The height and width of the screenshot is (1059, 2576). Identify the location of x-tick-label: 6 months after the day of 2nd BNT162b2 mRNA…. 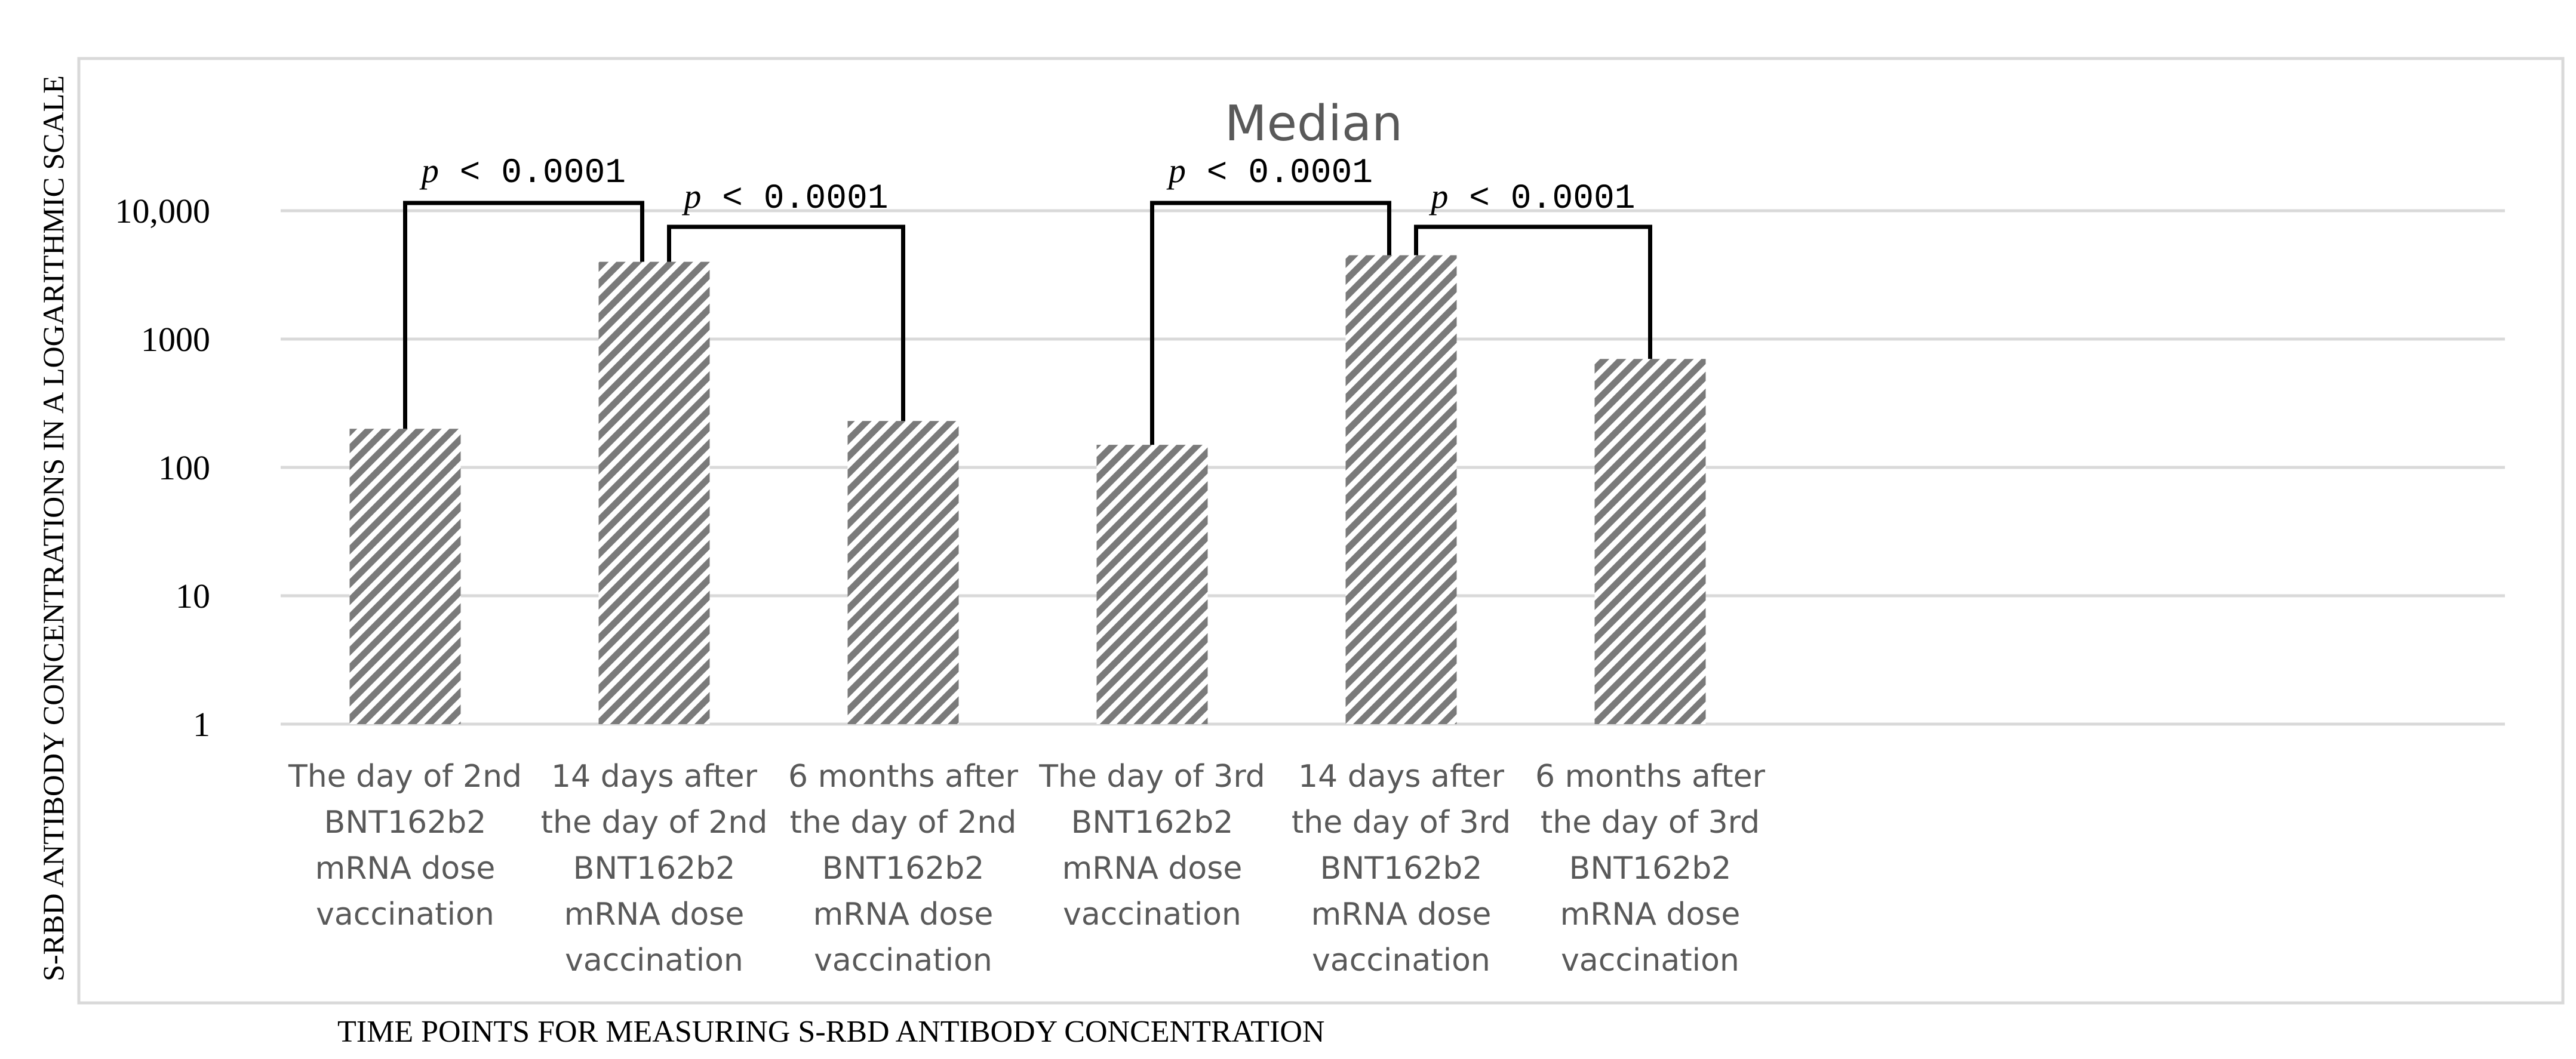
(903, 868).